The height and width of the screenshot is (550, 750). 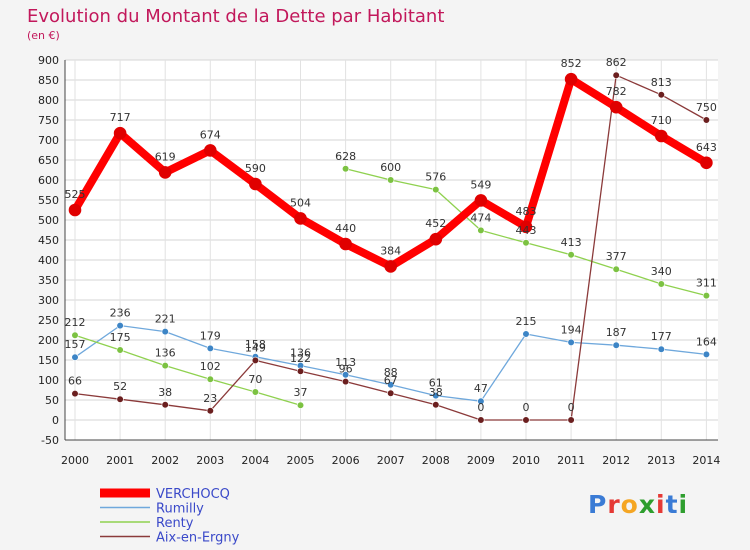 I want to click on logo-letter: i, so click(x=683, y=504).